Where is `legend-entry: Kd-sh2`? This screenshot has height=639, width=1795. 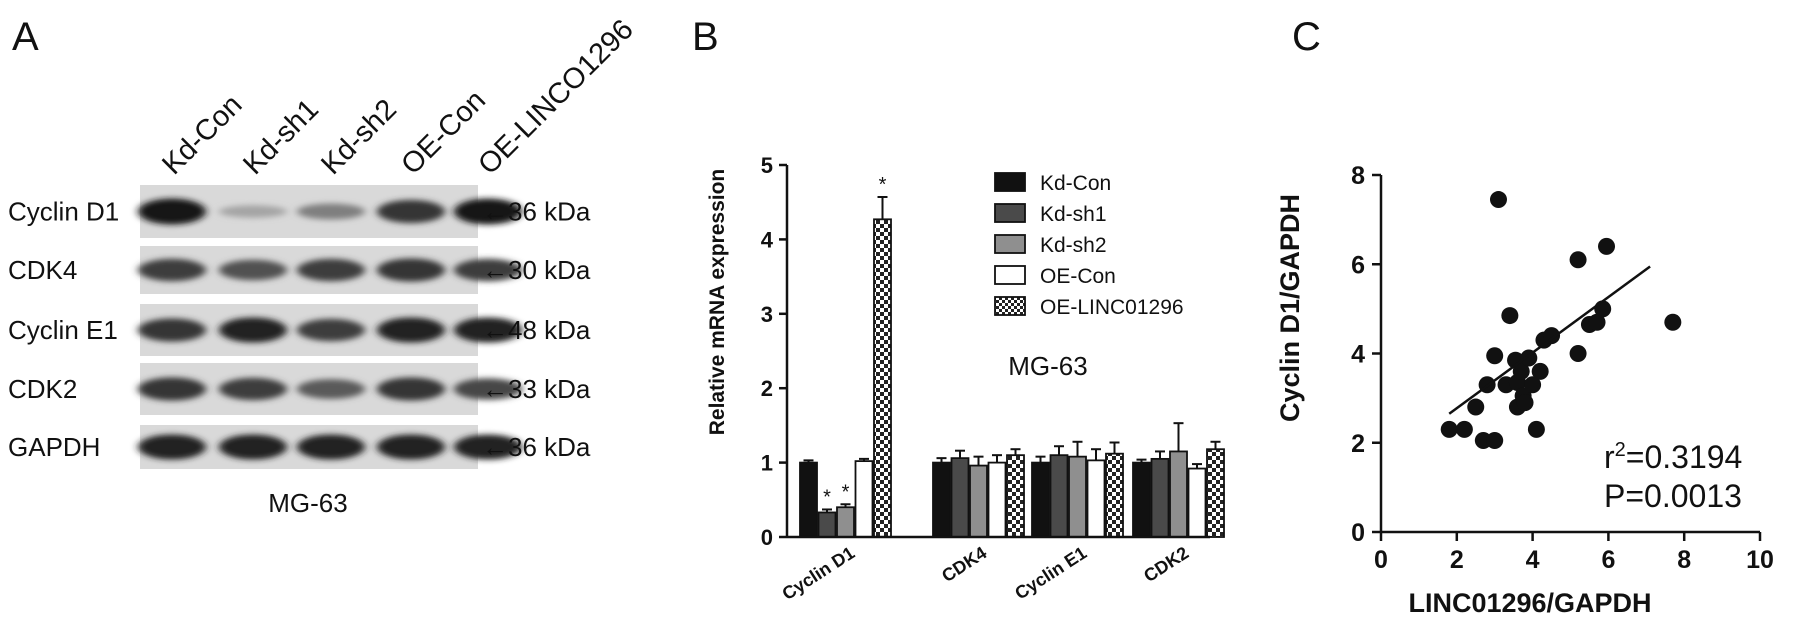 legend-entry: Kd-sh2 is located at coordinates (1073, 245).